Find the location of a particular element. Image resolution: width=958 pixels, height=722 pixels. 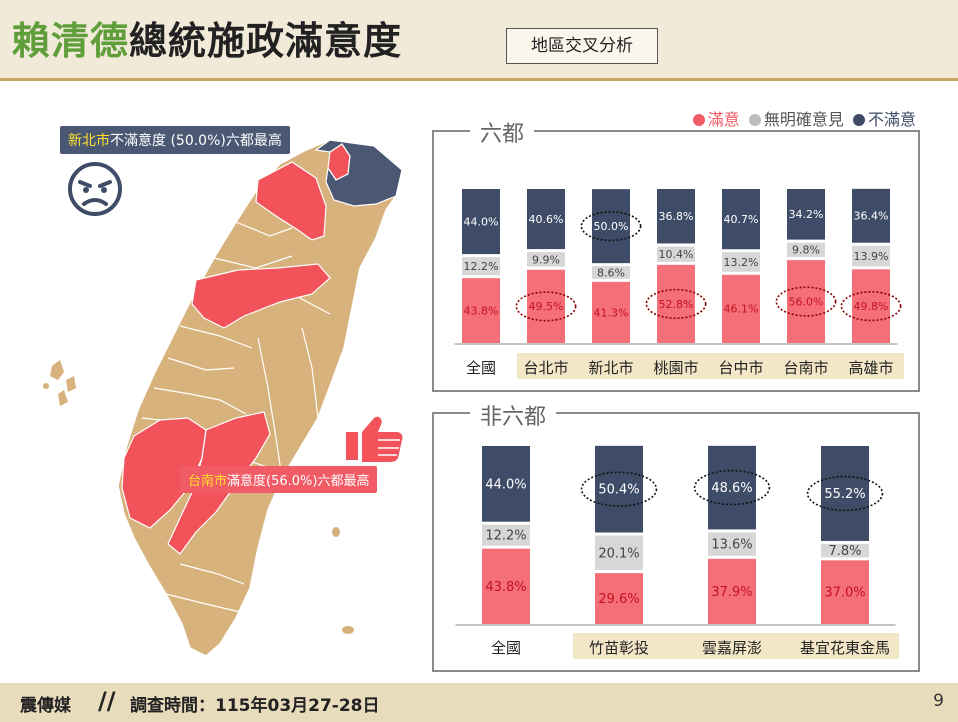

subtitle-box: 地區交叉分析 is located at coordinates (582, 46).